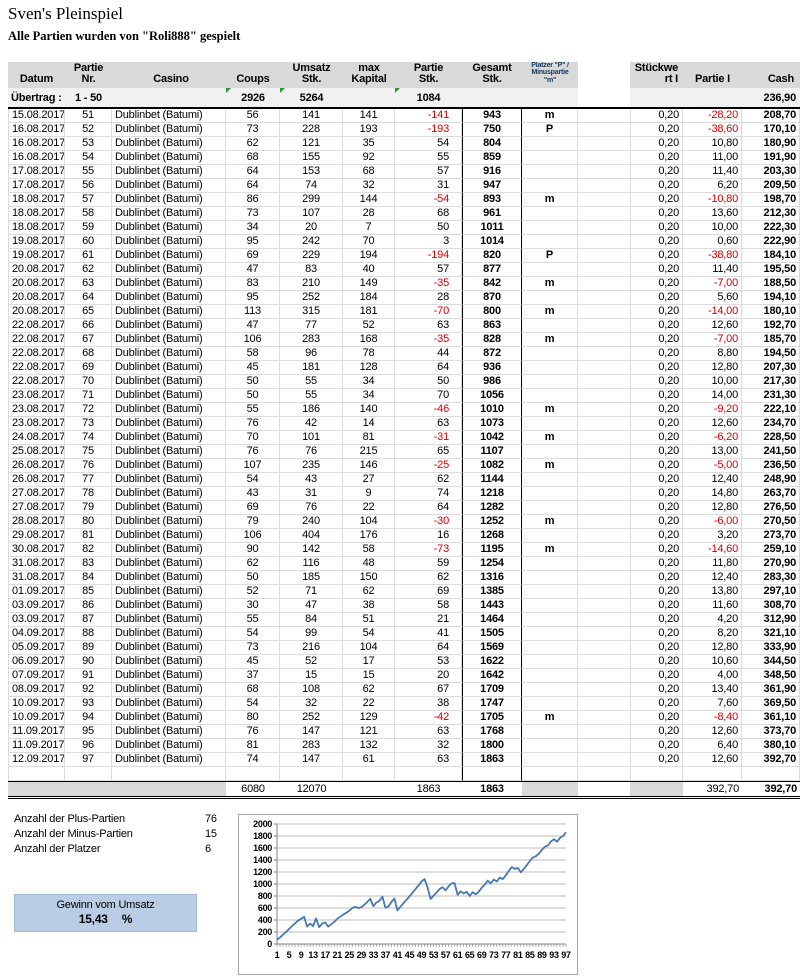  Describe the element at coordinates (712, 270) in the screenshot. I see `cell-partie-i: 11,40` at that location.